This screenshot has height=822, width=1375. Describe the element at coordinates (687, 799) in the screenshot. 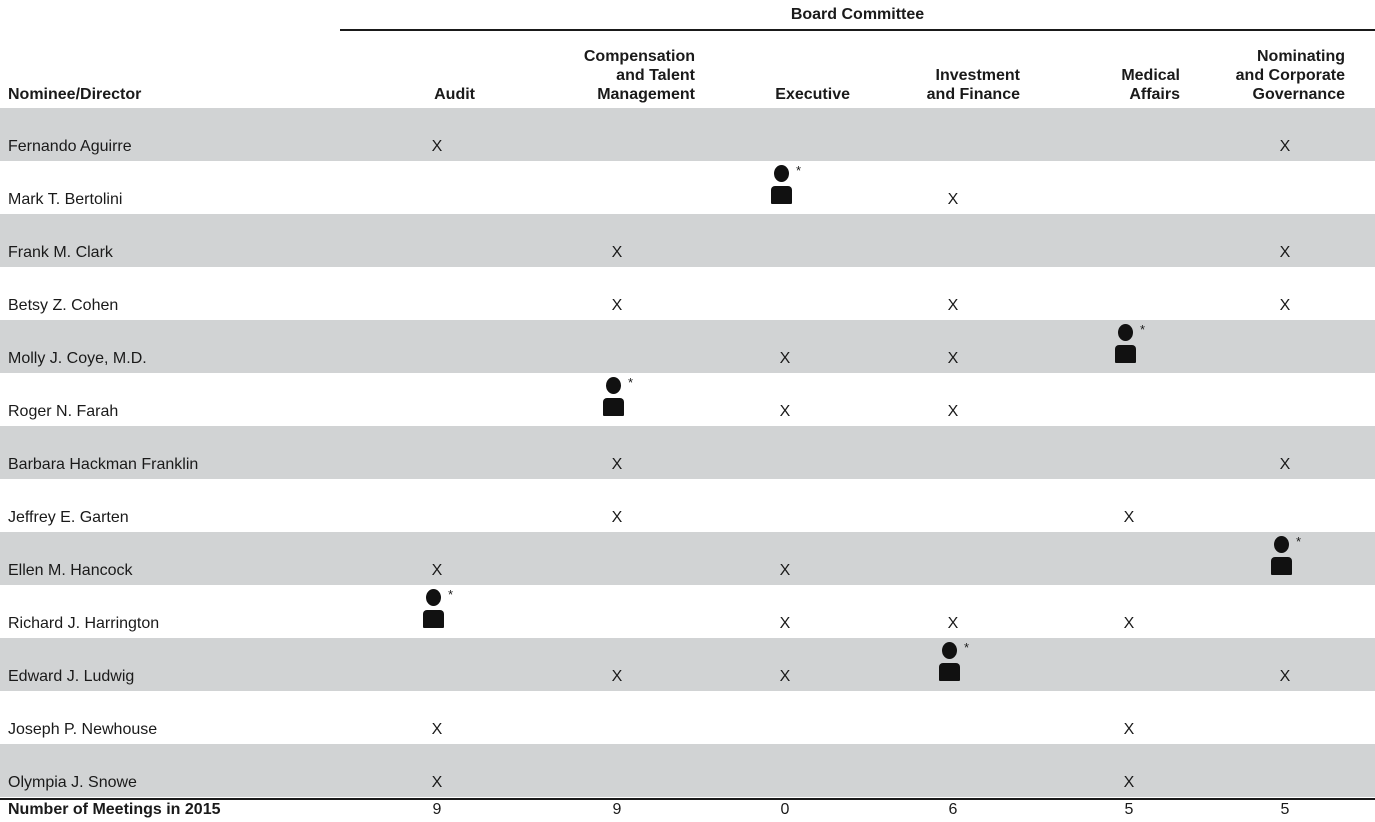

I see `footer-rule` at that location.